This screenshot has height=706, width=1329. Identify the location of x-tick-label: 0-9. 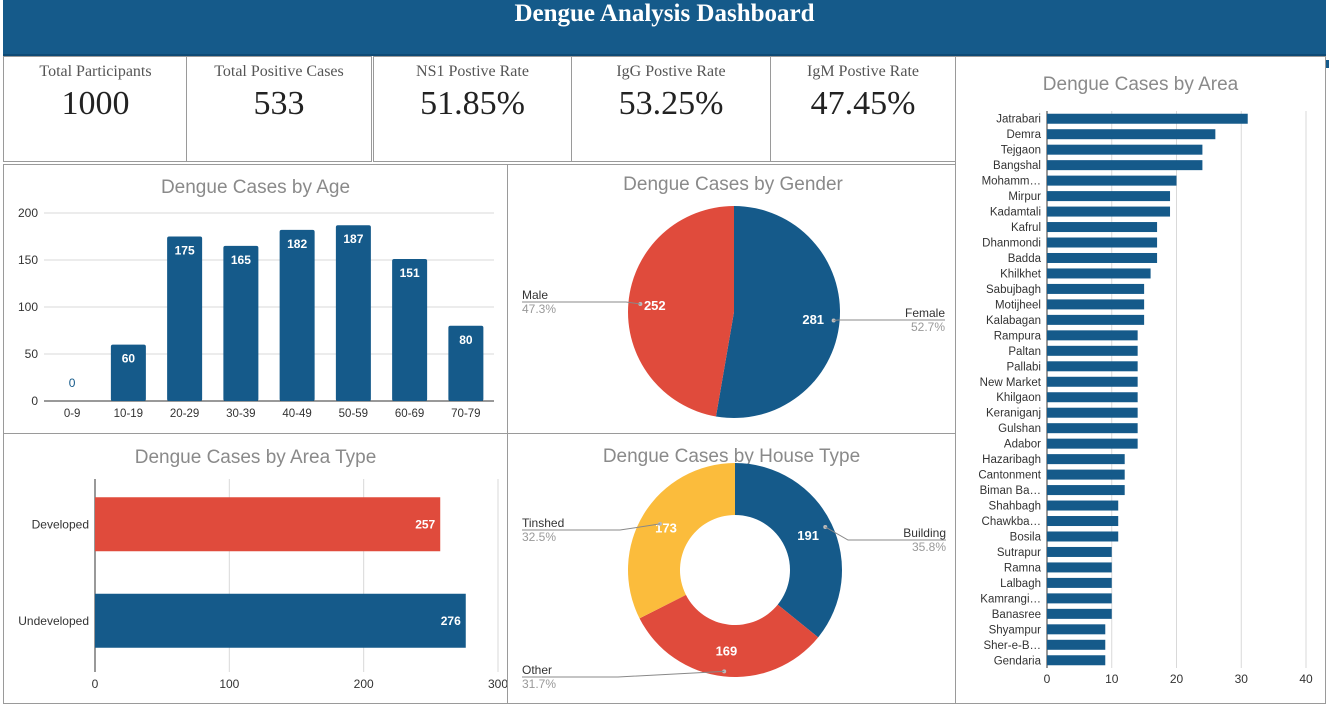
(72, 414).